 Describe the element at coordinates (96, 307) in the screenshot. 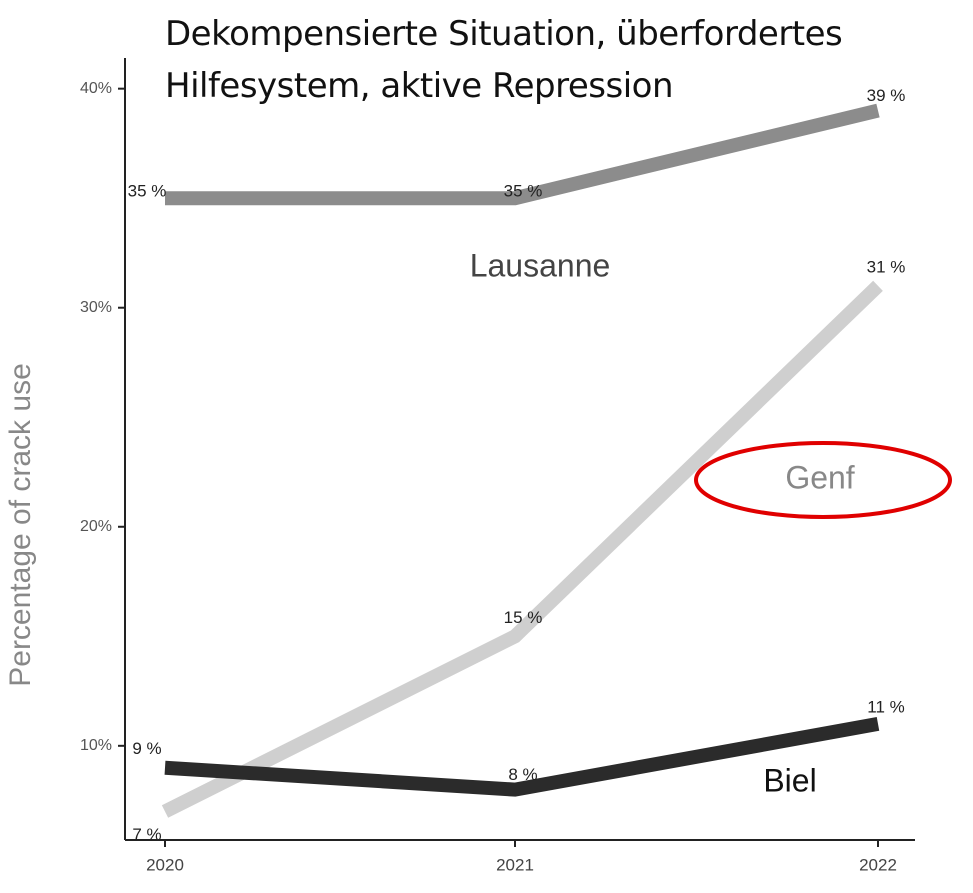

I see `y-tick-label: 30%` at that location.